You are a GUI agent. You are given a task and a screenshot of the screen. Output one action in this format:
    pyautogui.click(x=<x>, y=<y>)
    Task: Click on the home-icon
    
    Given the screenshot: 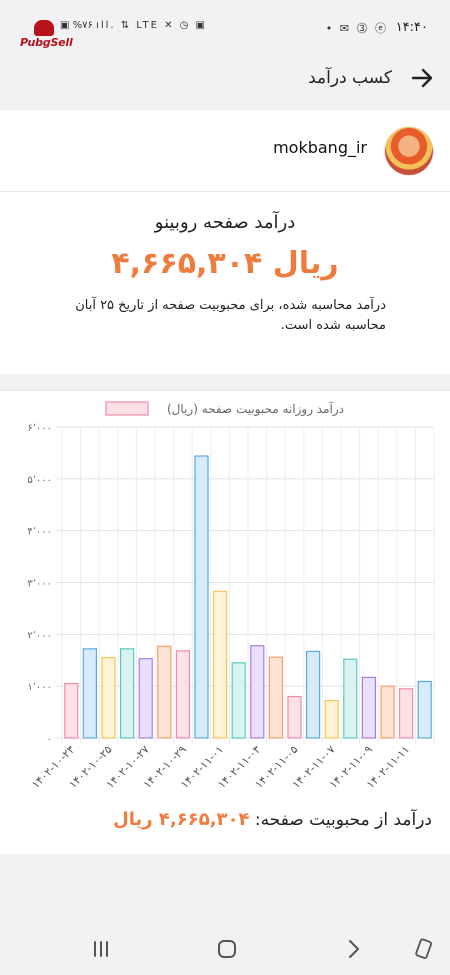 What is the action you would take?
    pyautogui.click(x=227, y=949)
    